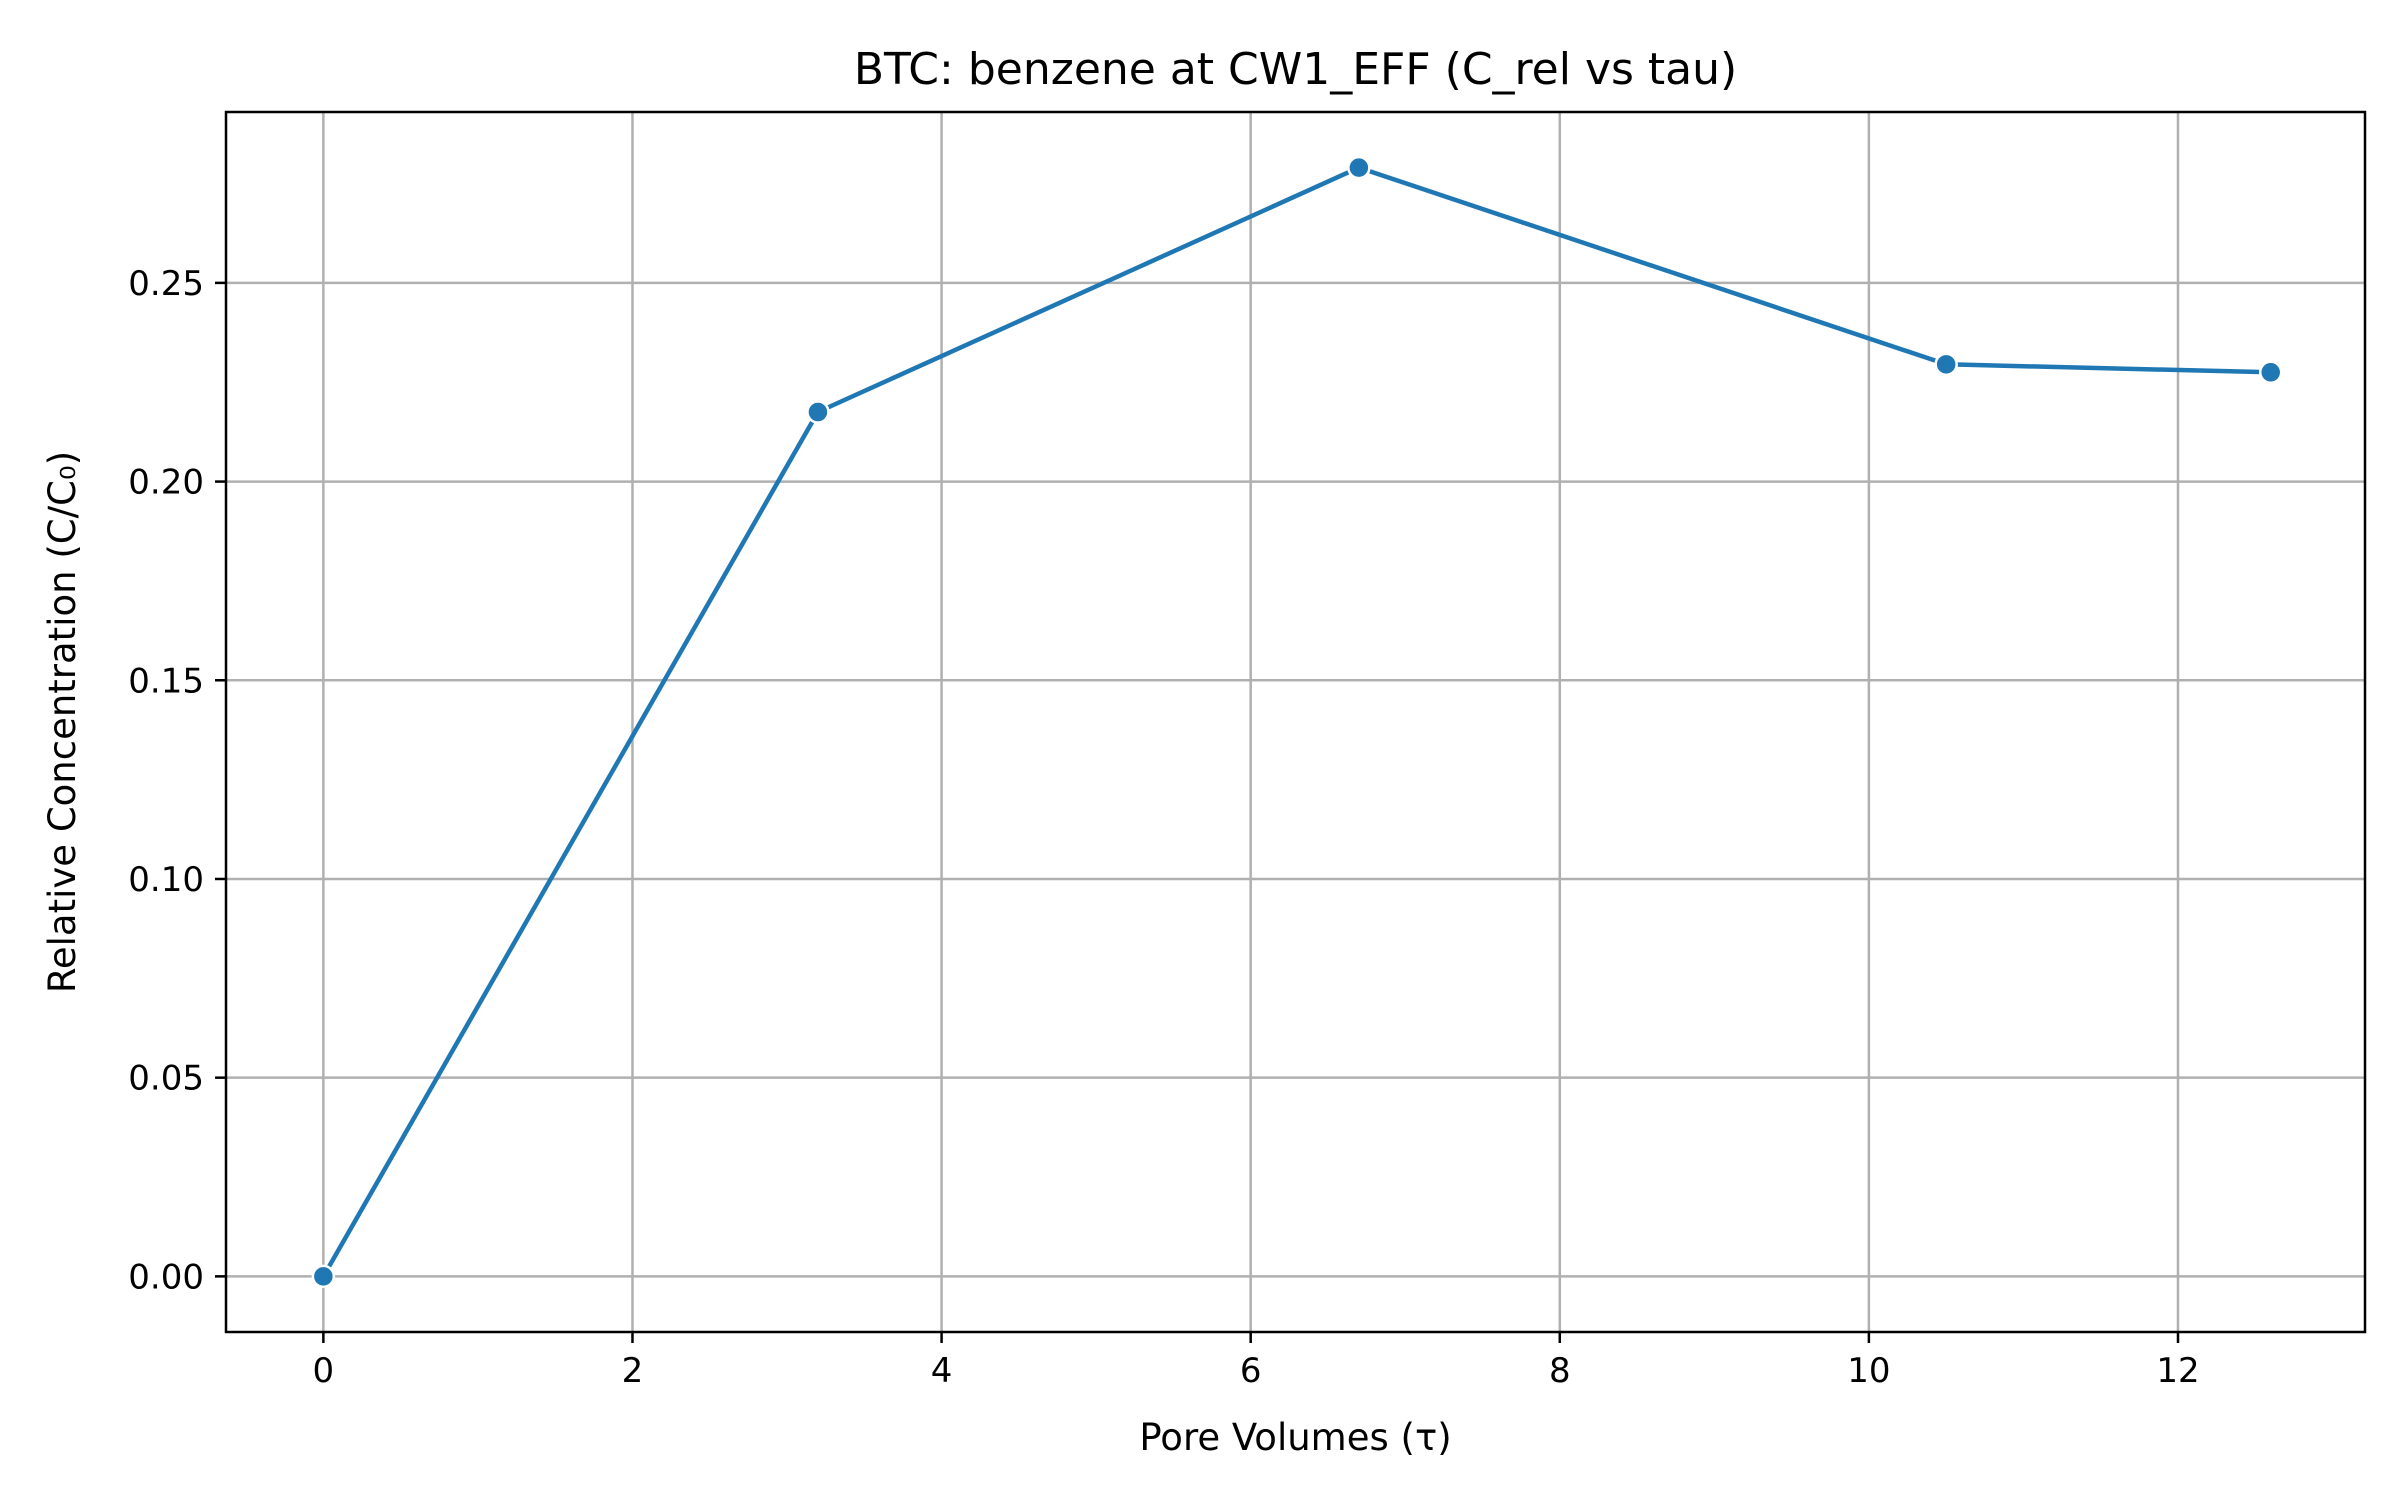 Image resolution: width=2400 pixels, height=1500 pixels. I want to click on x-tick-label: 6, so click(1251, 1371).